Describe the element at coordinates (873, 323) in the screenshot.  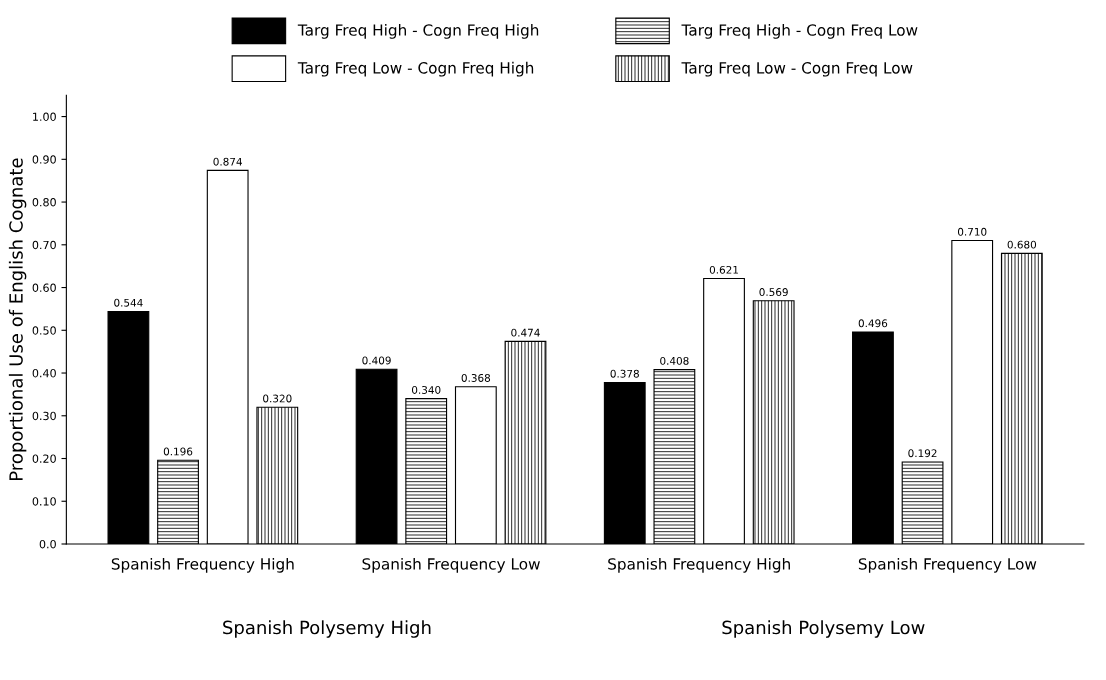
I see `data-label: 0.496` at that location.